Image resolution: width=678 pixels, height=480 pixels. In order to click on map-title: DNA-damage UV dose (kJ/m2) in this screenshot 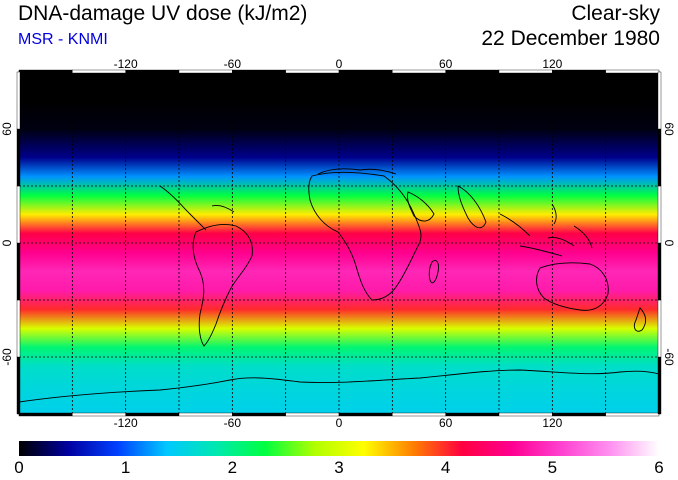, I will do `click(163, 13)`.